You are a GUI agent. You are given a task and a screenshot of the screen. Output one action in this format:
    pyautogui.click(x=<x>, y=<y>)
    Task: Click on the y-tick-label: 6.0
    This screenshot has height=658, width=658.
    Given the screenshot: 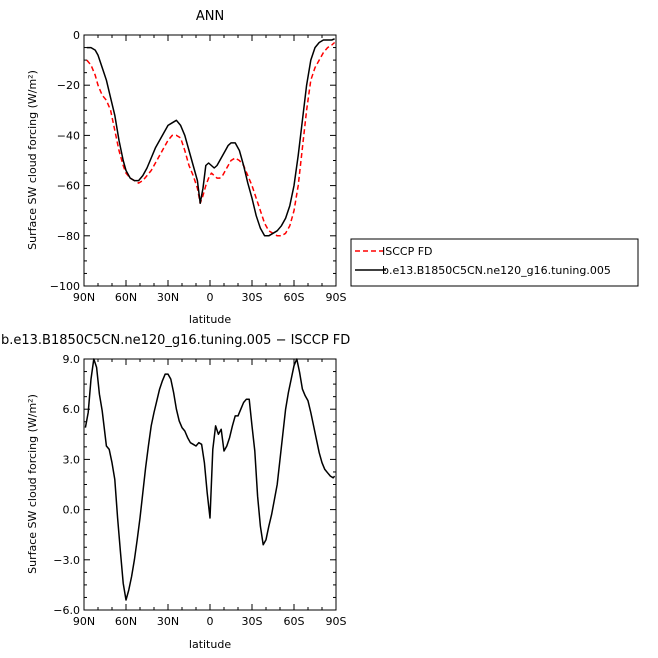 What is the action you would take?
    pyautogui.click(x=72, y=409)
    